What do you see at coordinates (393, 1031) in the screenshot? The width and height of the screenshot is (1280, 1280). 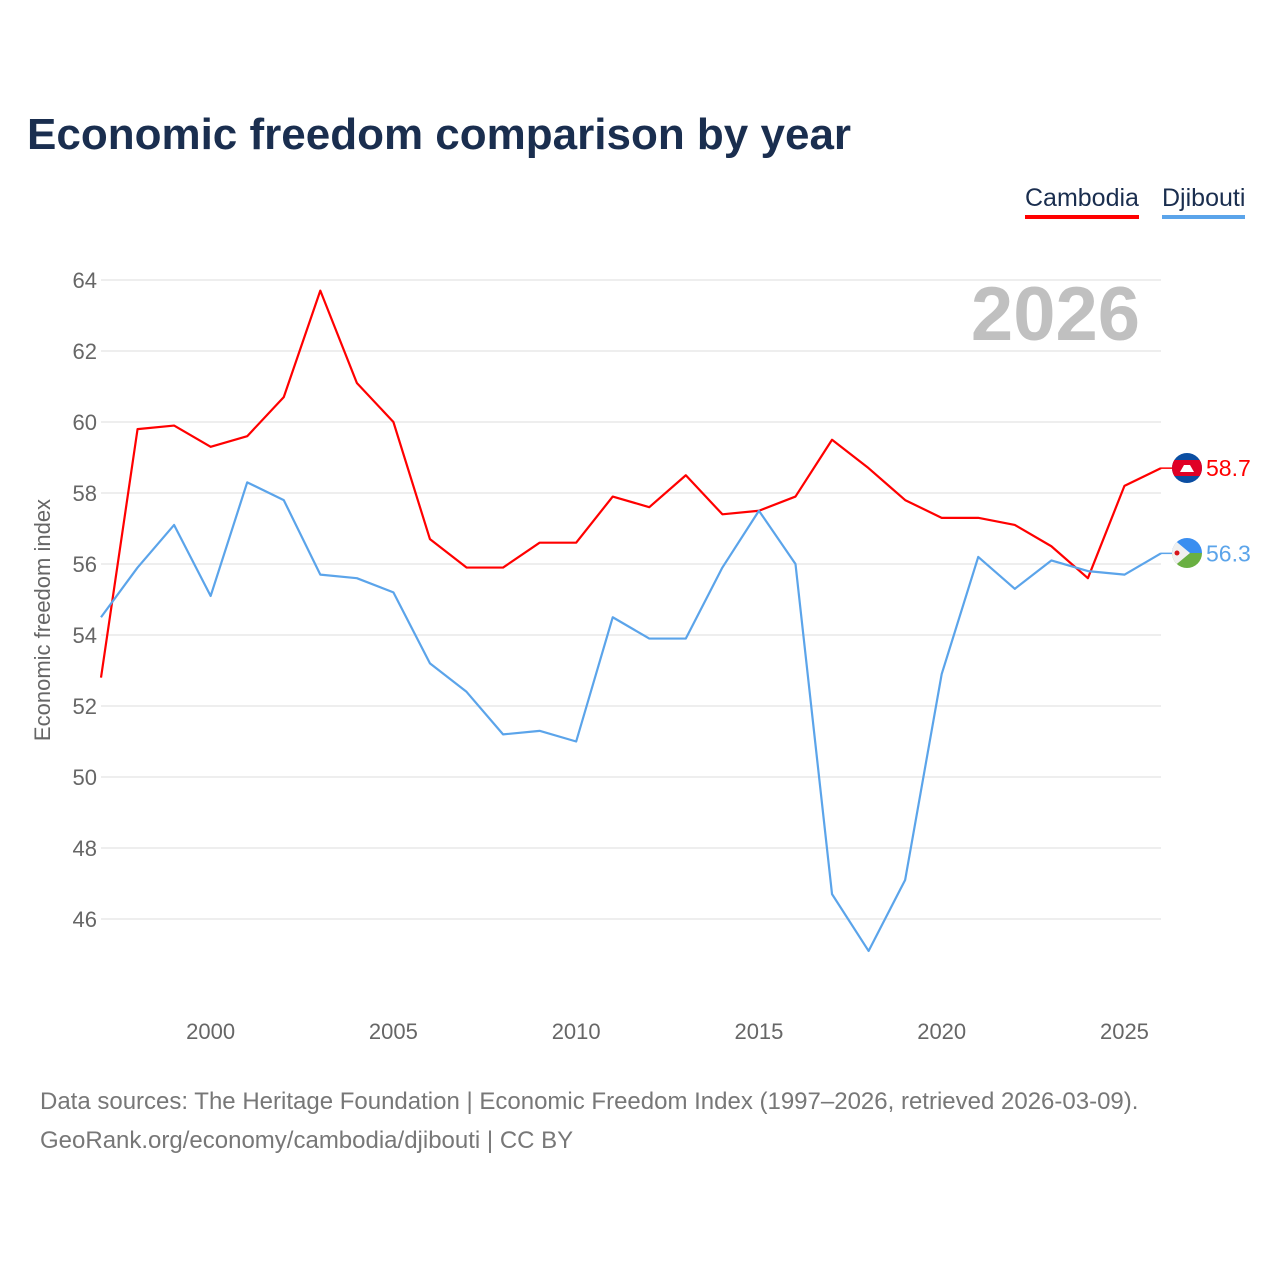 I see `x-tick-label: 2005` at bounding box center [393, 1031].